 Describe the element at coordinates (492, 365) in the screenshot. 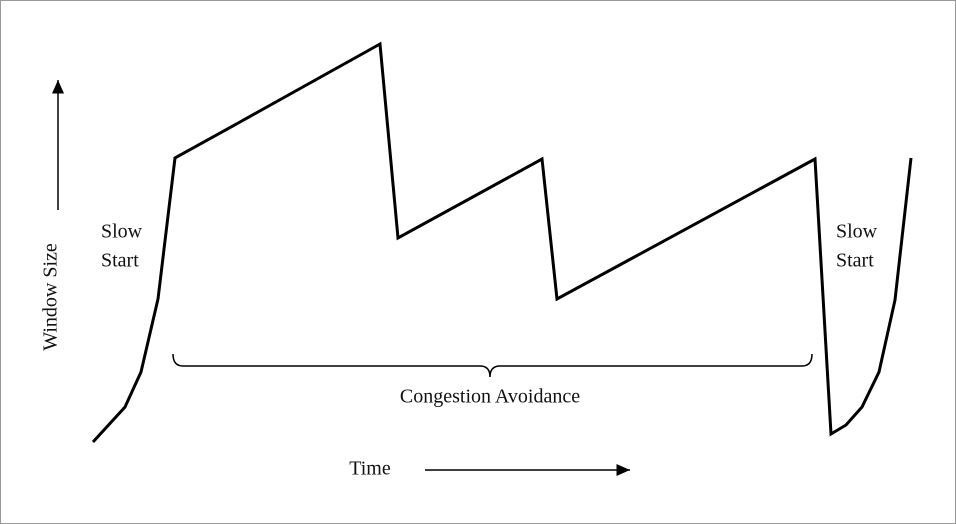

I see `avoidance-brace` at that location.